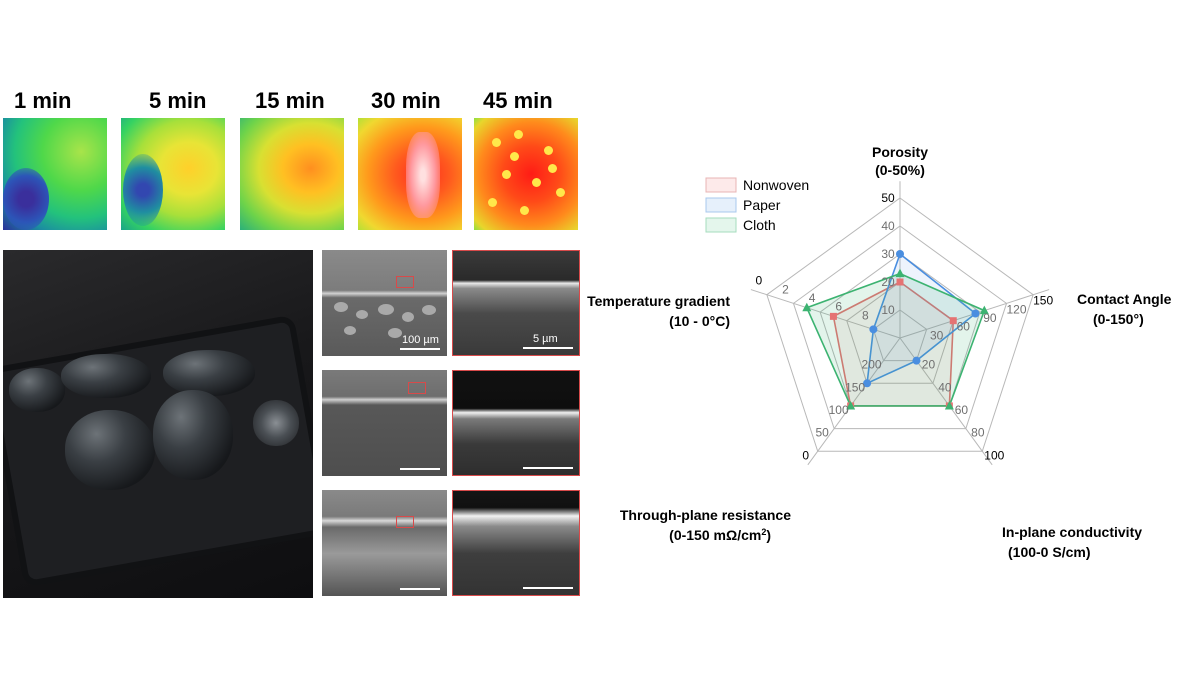 The width and height of the screenshot is (1195, 673). What do you see at coordinates (1017, 309) in the screenshot?
I see `tick-label: 120` at bounding box center [1017, 309].